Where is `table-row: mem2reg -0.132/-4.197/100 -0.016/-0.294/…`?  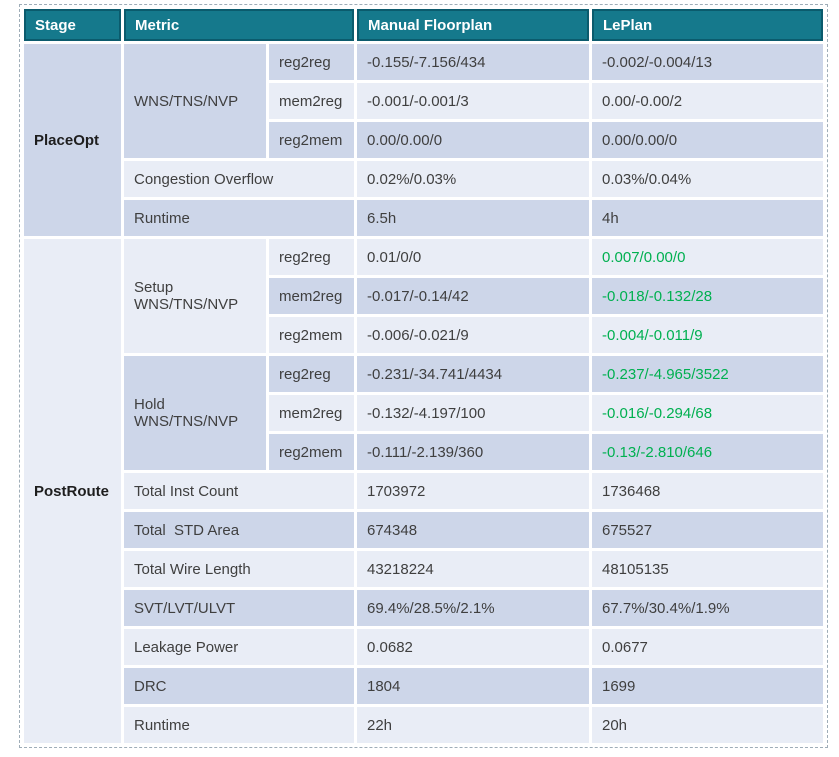
table-row: mem2reg -0.132/-4.197/100 -0.016/-0.294/… is located at coordinates (423, 413).